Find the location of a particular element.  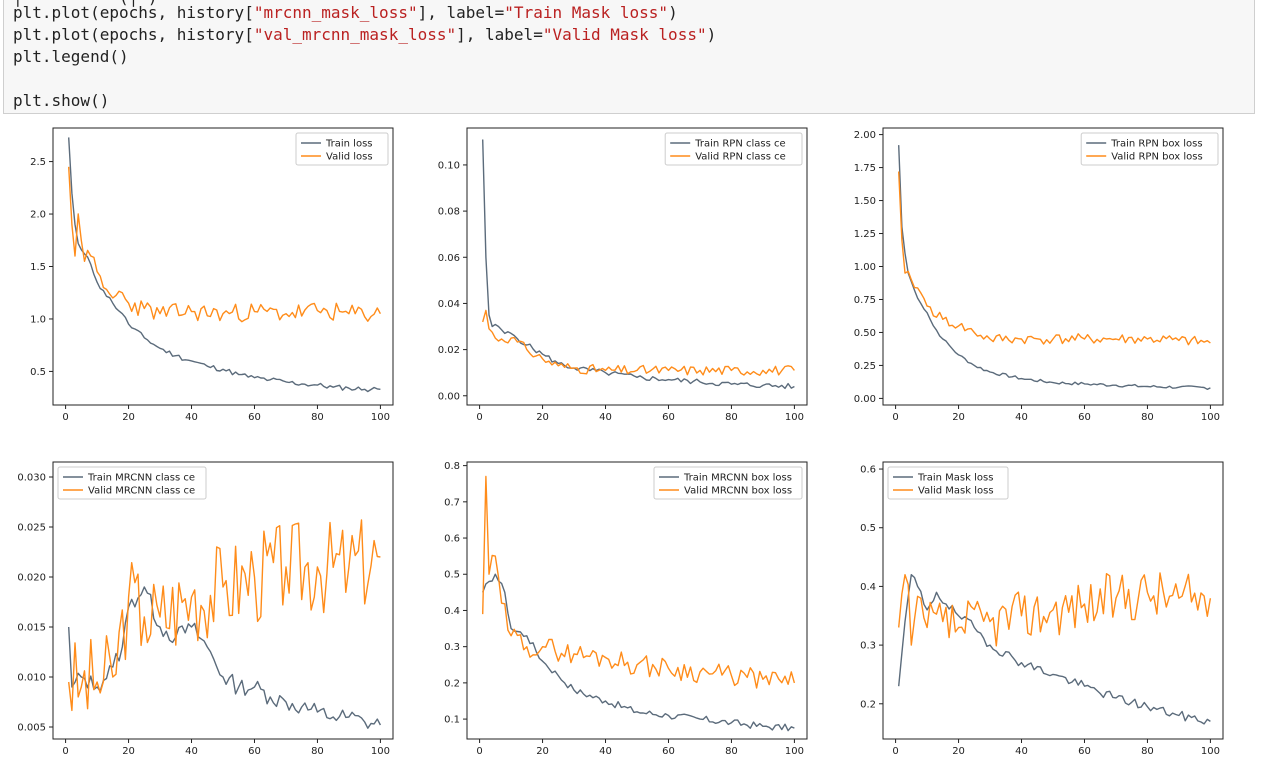

y-tick-label: 0.010 is located at coordinates (31, 678).